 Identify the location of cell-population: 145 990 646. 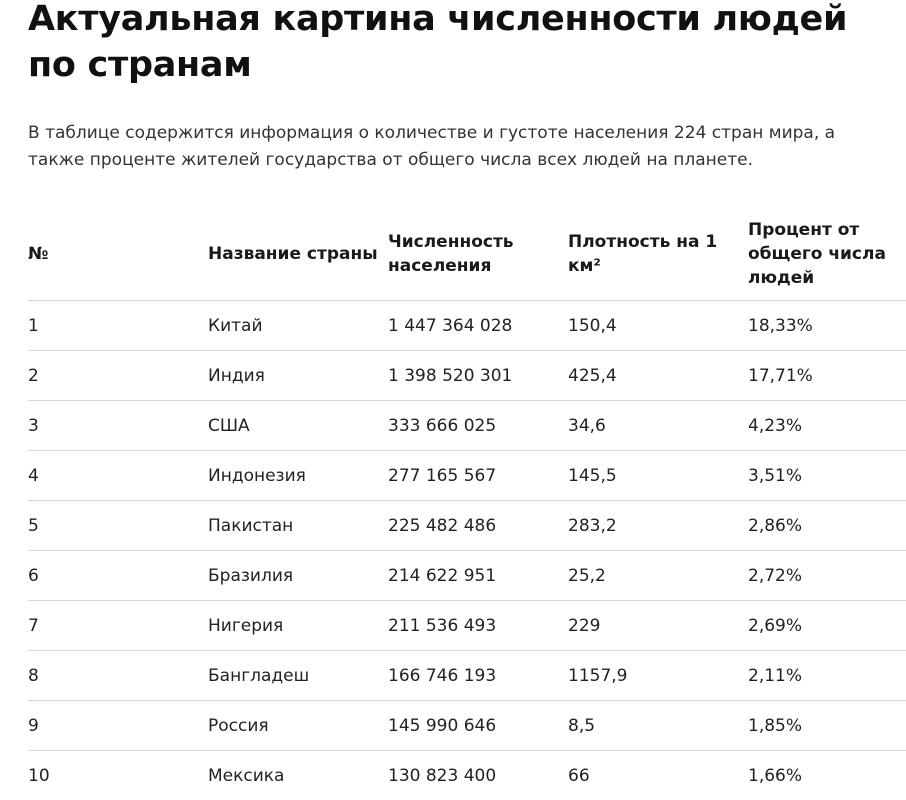
(478, 725).